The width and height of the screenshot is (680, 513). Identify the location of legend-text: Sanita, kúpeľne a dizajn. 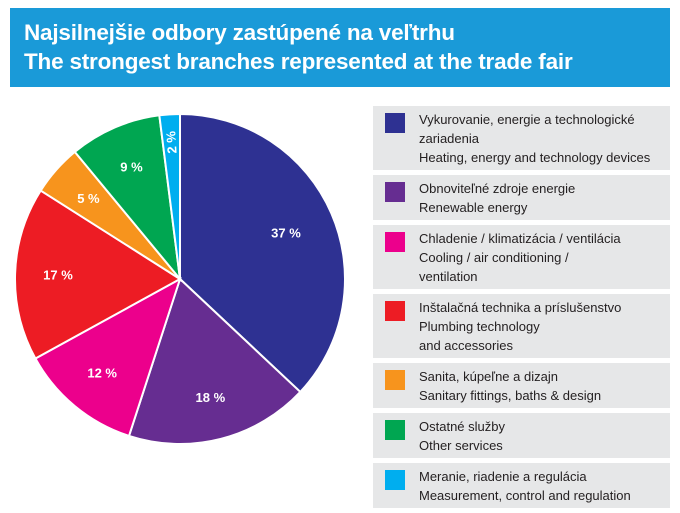
(488, 376).